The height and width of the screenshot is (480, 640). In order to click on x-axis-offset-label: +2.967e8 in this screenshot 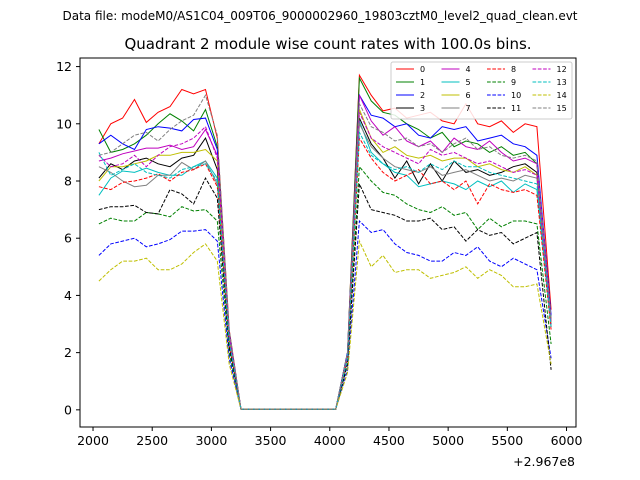, I will do `click(544, 461)`.